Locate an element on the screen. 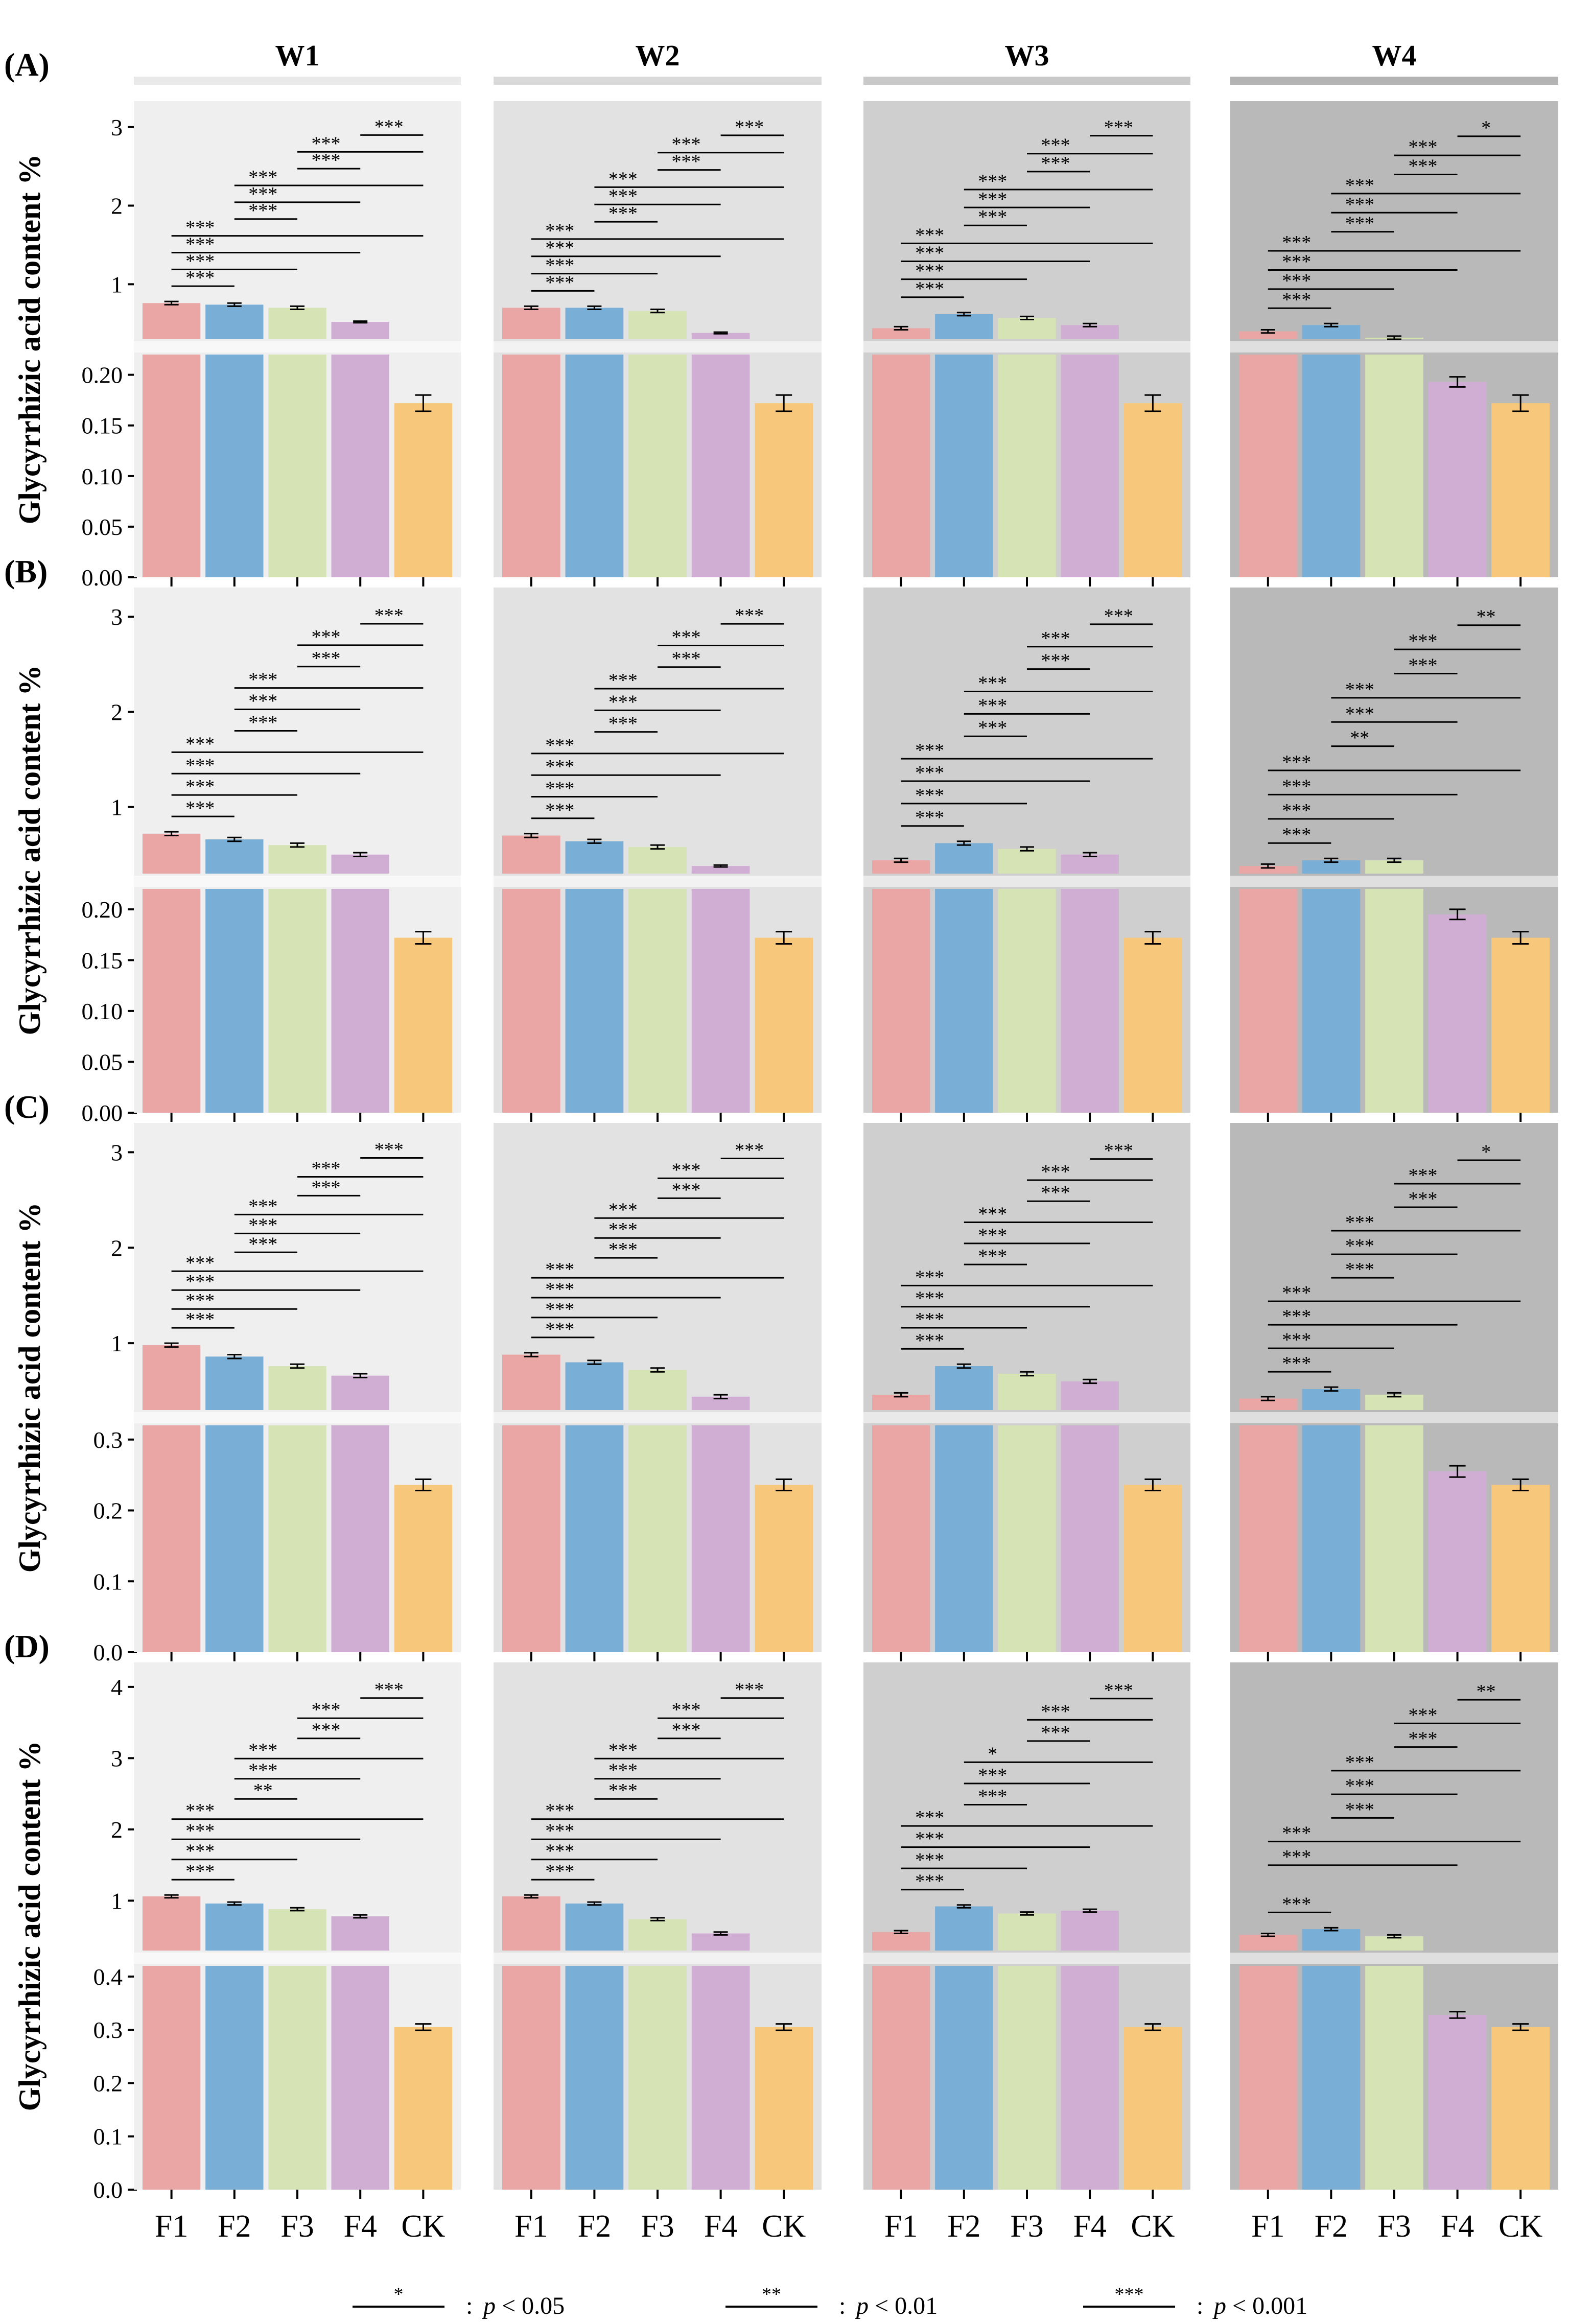 This screenshot has width=1569, height=2324. x-tick-label: F1 is located at coordinates (901, 2226).